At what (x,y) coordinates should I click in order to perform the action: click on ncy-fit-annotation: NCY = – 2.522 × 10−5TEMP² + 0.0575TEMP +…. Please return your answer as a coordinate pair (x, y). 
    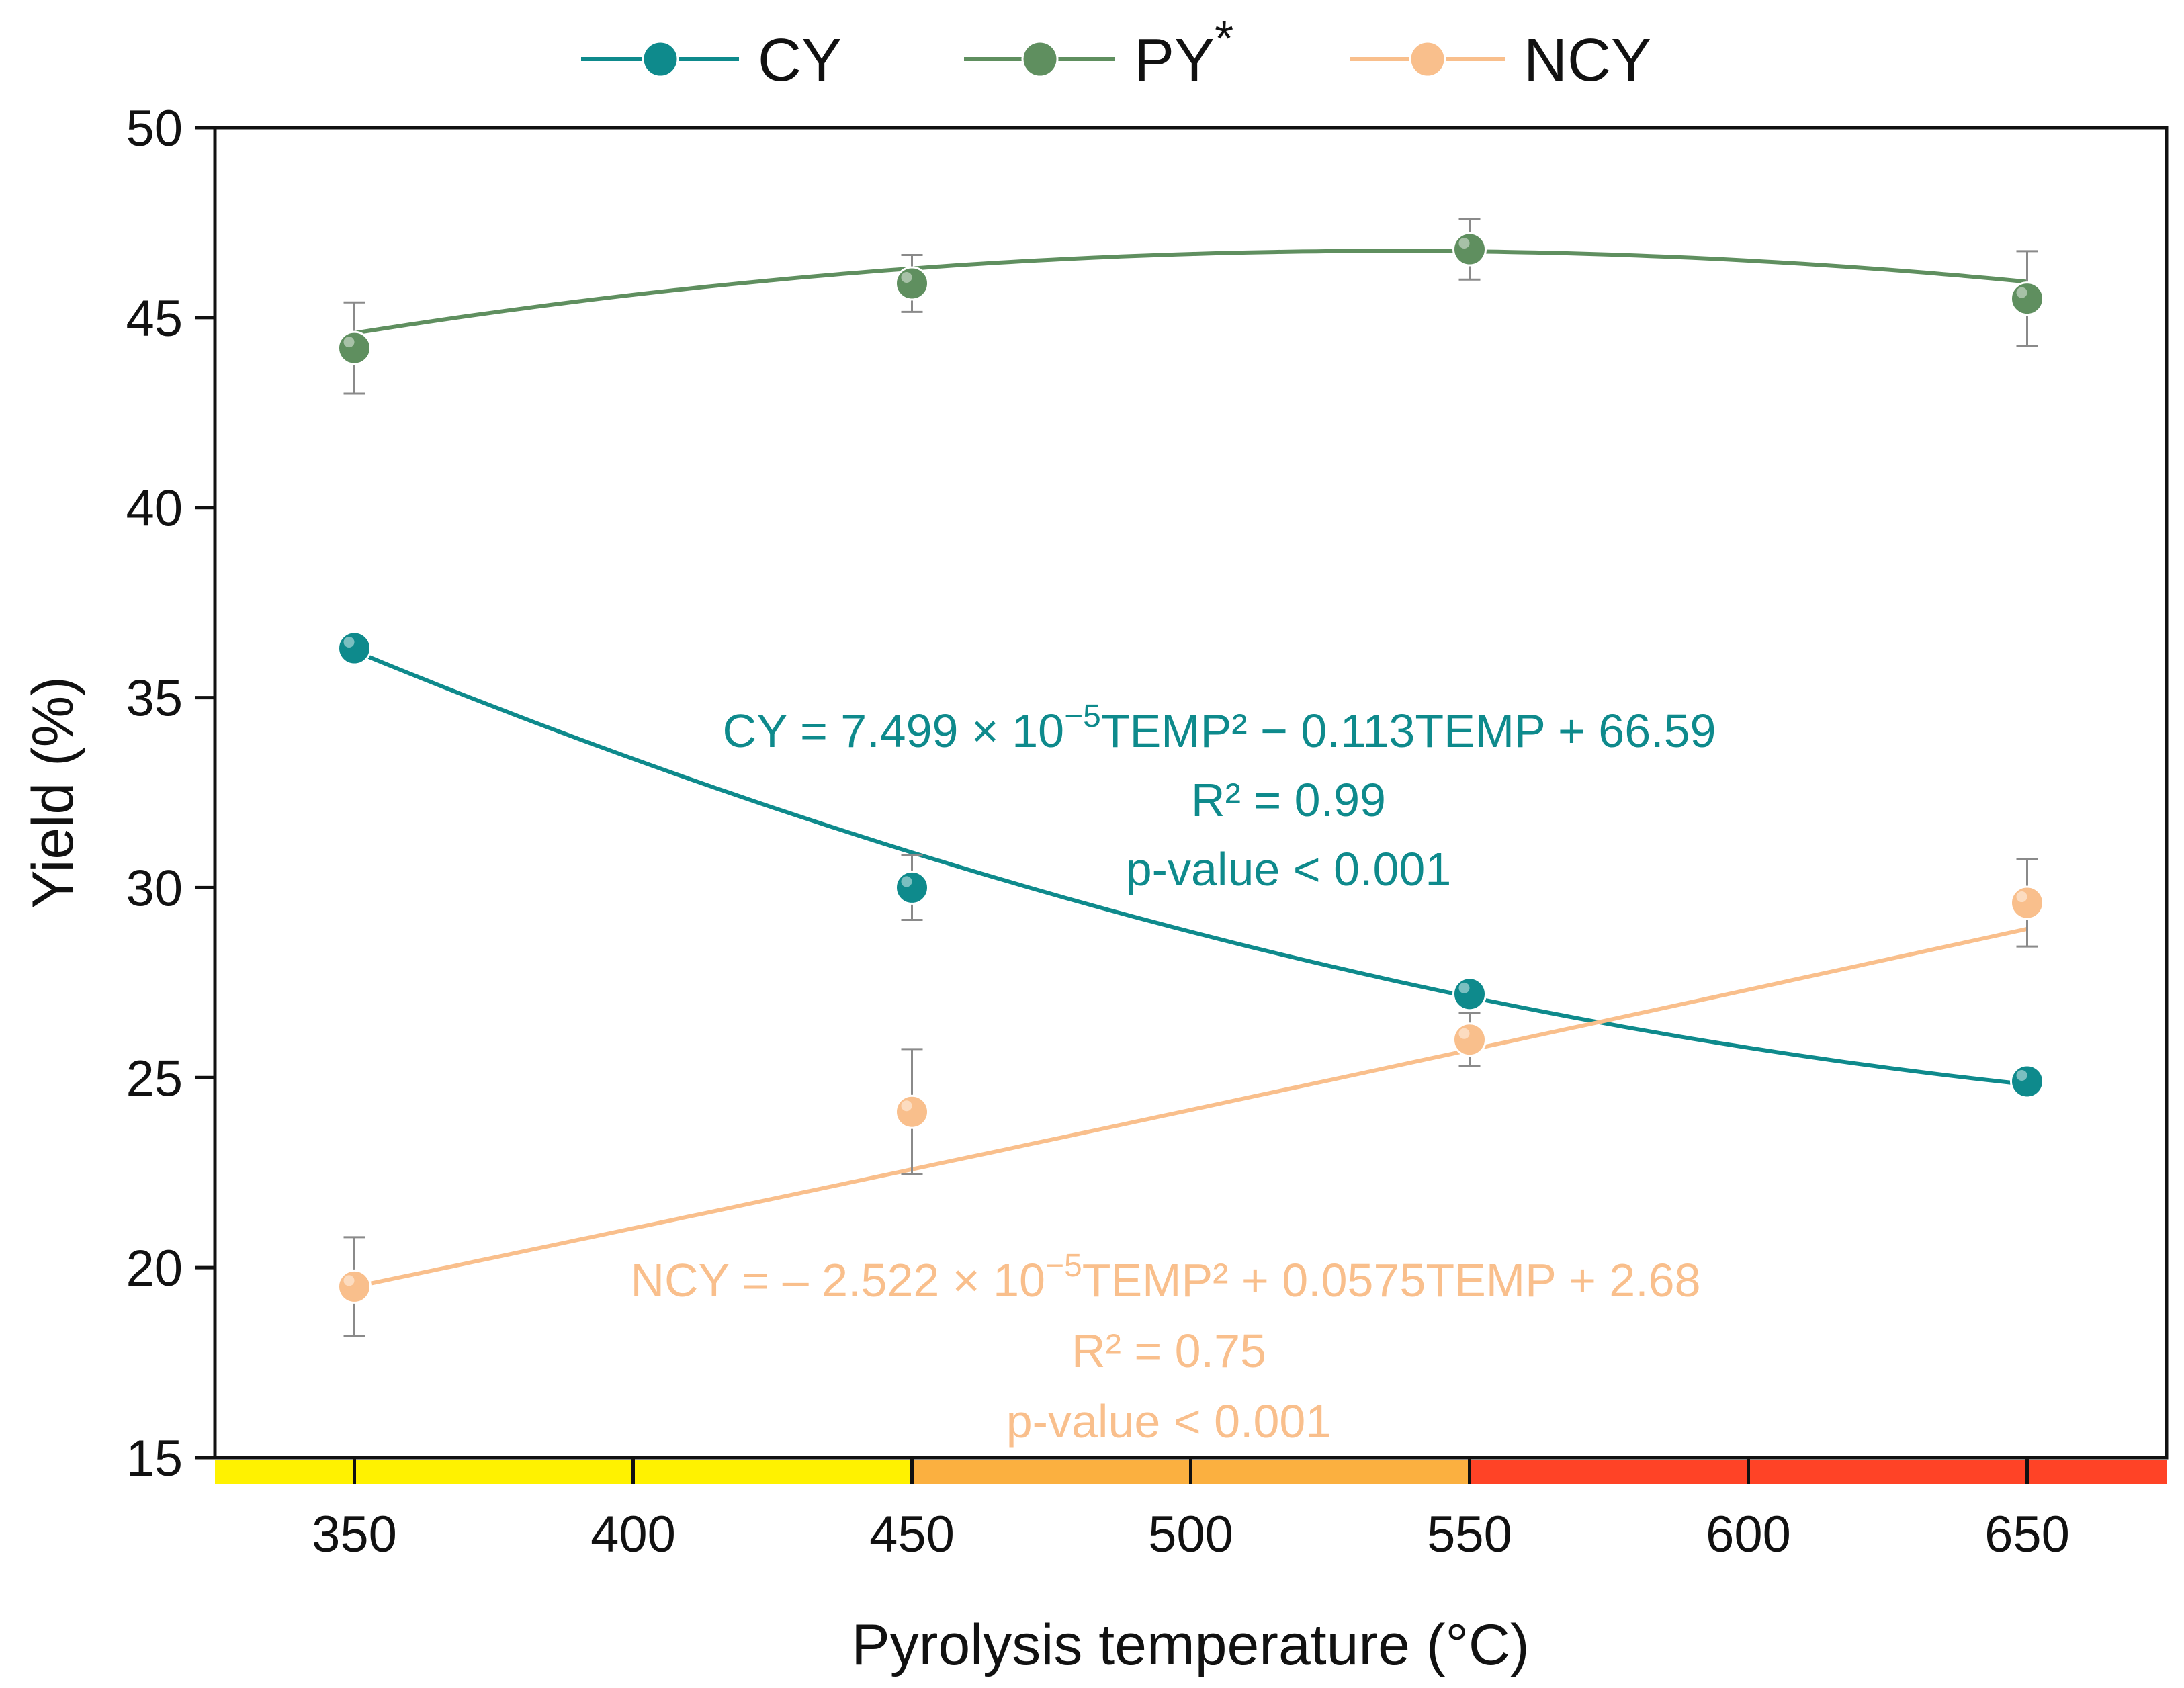
    Looking at the image, I should click on (1165, 1348).